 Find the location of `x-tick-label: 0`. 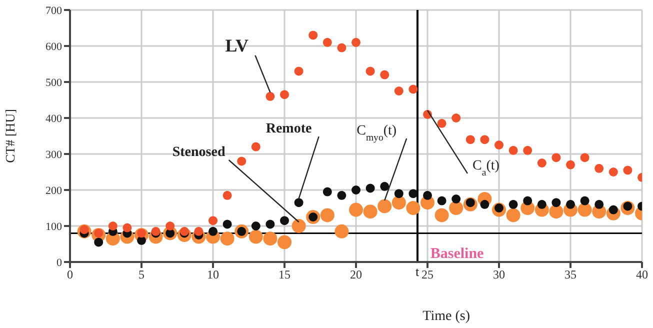

x-tick-label: 0 is located at coordinates (70, 275).